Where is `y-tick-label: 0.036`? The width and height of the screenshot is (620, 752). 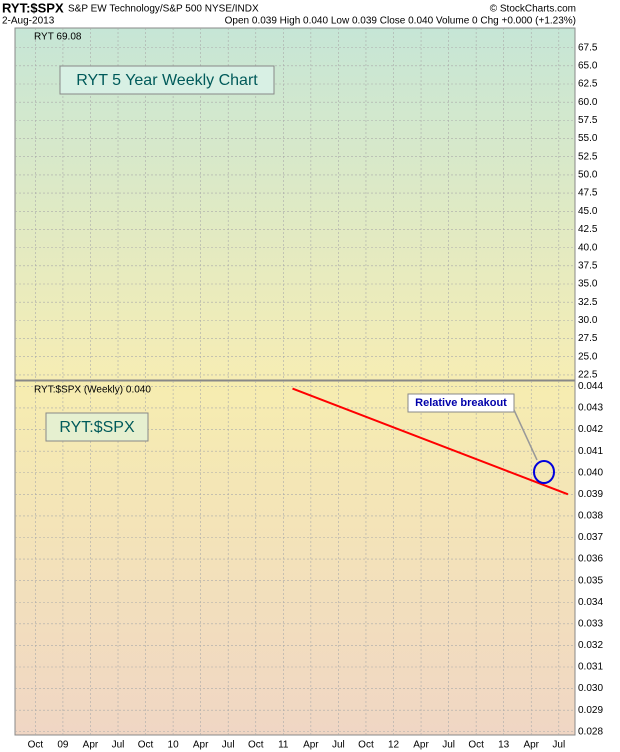 y-tick-label: 0.036 is located at coordinates (590, 559).